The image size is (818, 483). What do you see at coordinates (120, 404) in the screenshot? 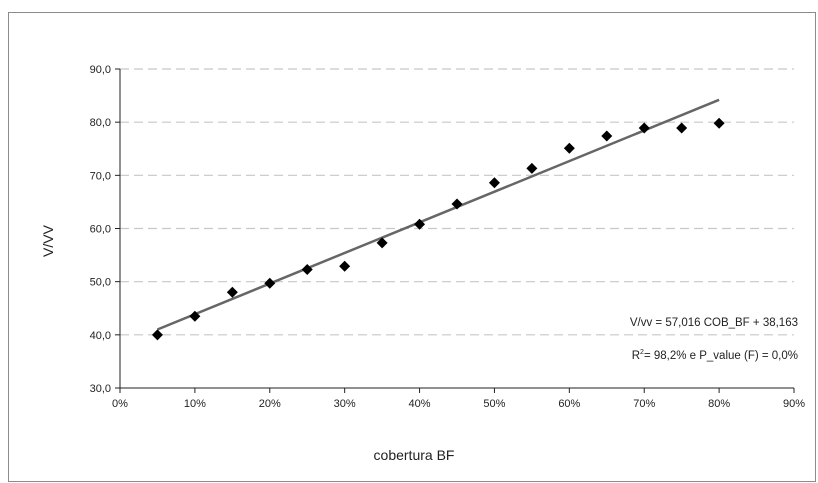
I see `x-tick-label: 0%` at bounding box center [120, 404].